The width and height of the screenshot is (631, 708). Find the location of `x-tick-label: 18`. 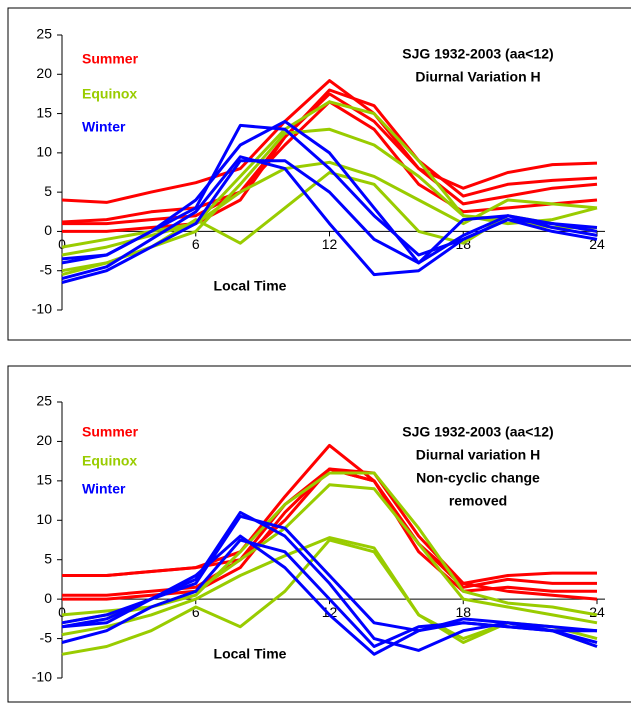

x-tick-label: 18 is located at coordinates (463, 612).